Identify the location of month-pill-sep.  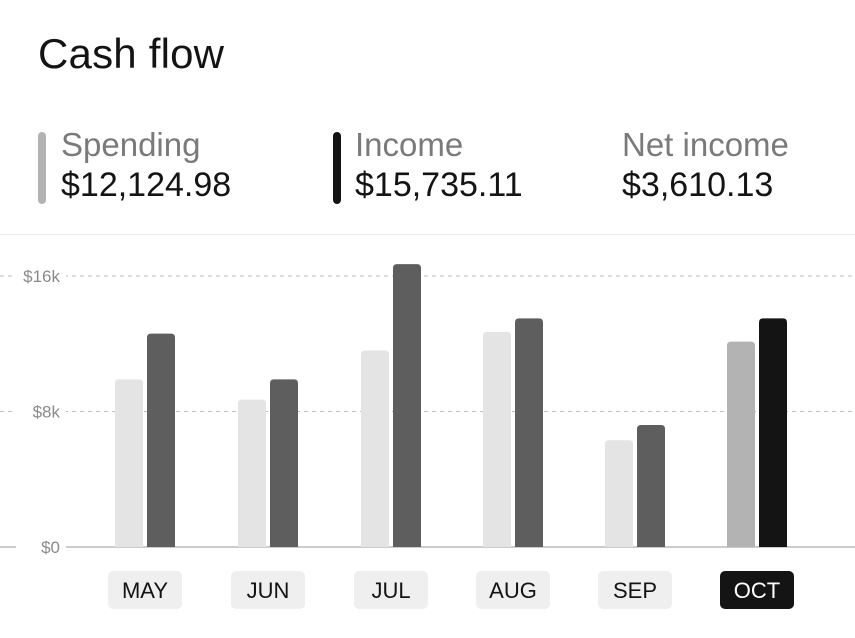
(635, 590).